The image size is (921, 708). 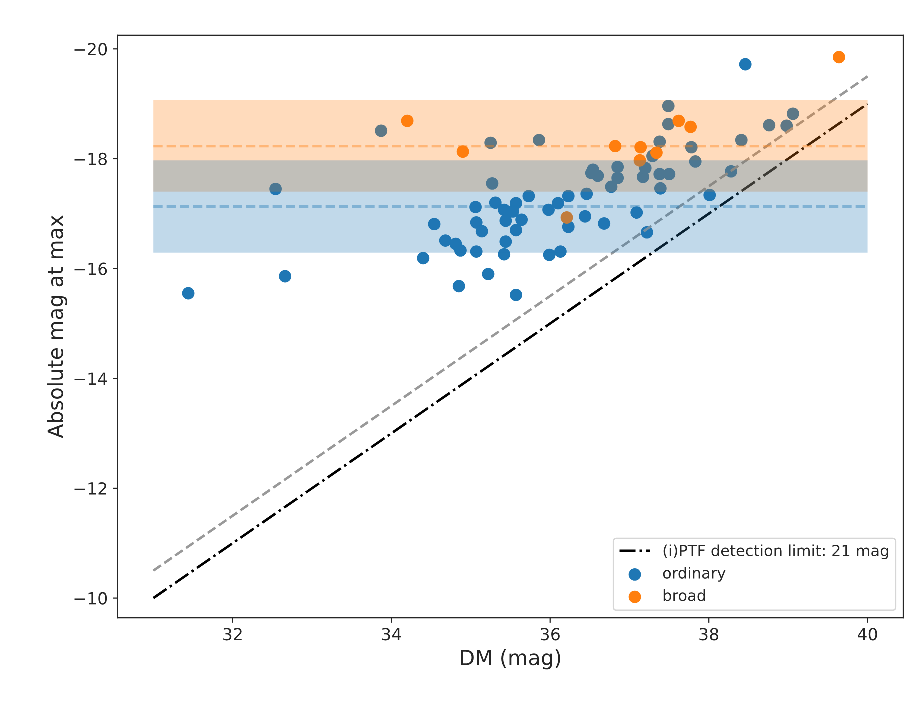 I want to click on x-tick-label: 38, so click(x=709, y=634).